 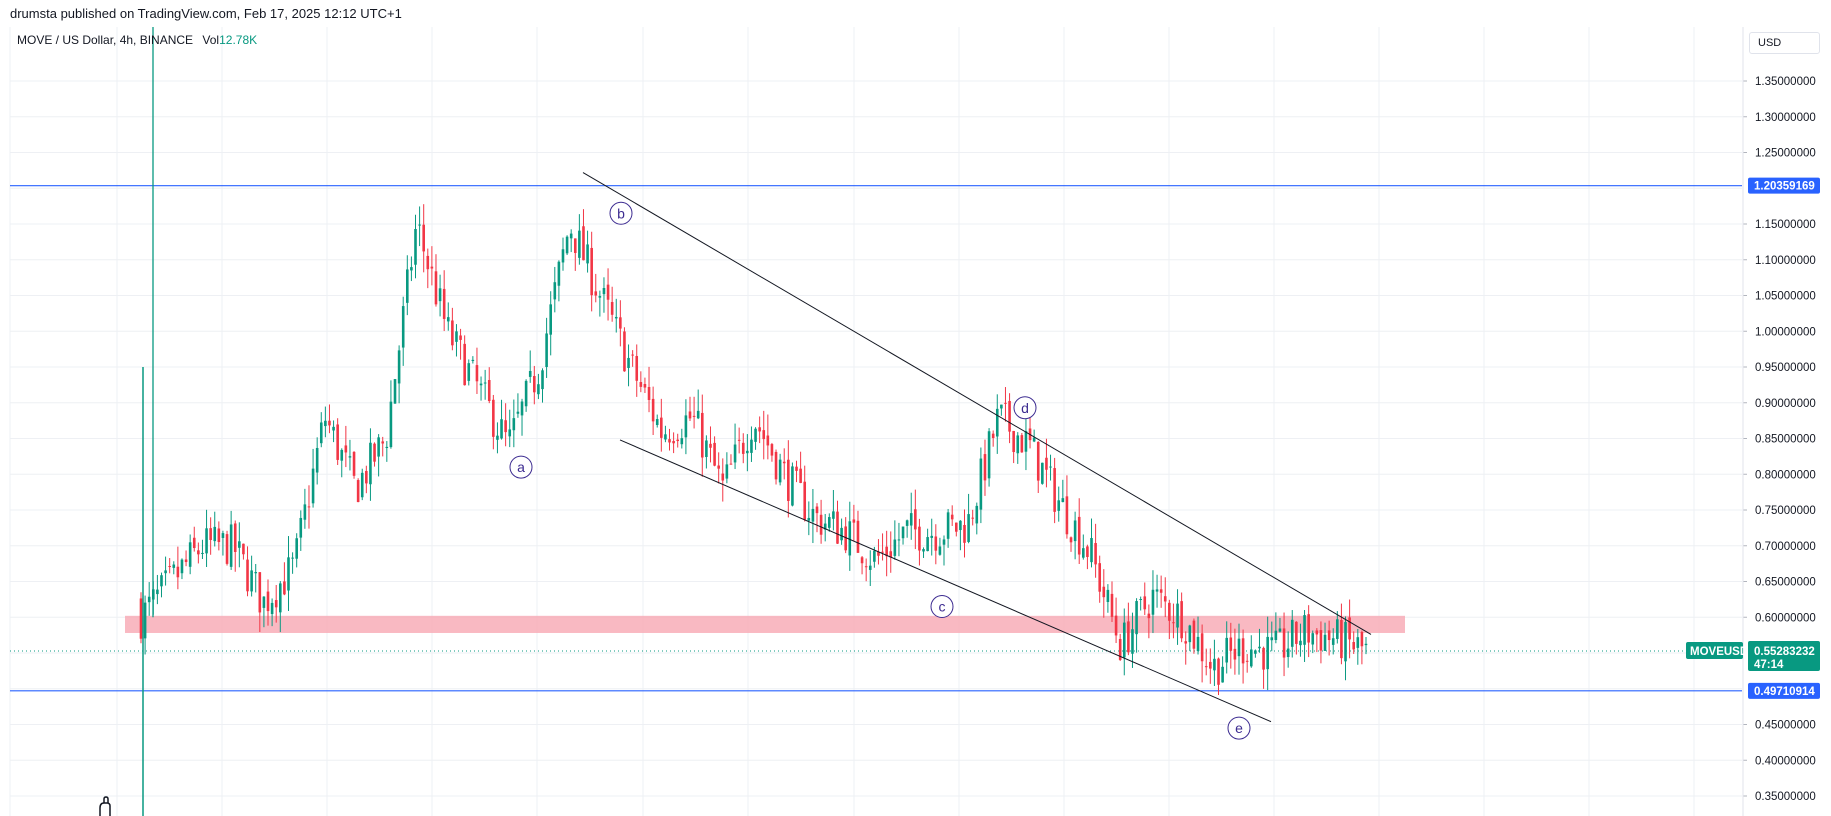 What do you see at coordinates (765, 624) in the screenshot?
I see `support-zone` at bounding box center [765, 624].